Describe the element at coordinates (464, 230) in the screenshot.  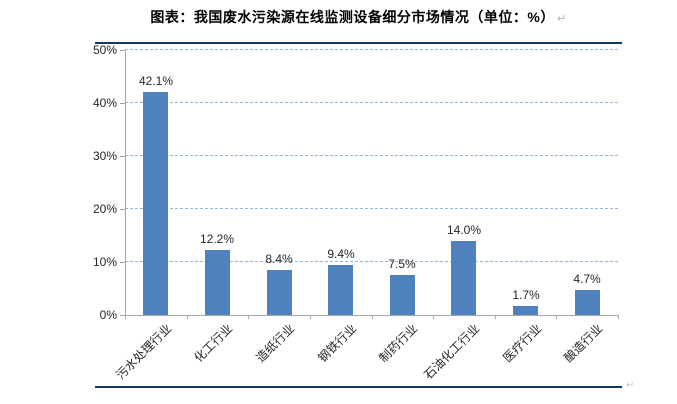
I see `bar-value-label: 14.0%` at that location.